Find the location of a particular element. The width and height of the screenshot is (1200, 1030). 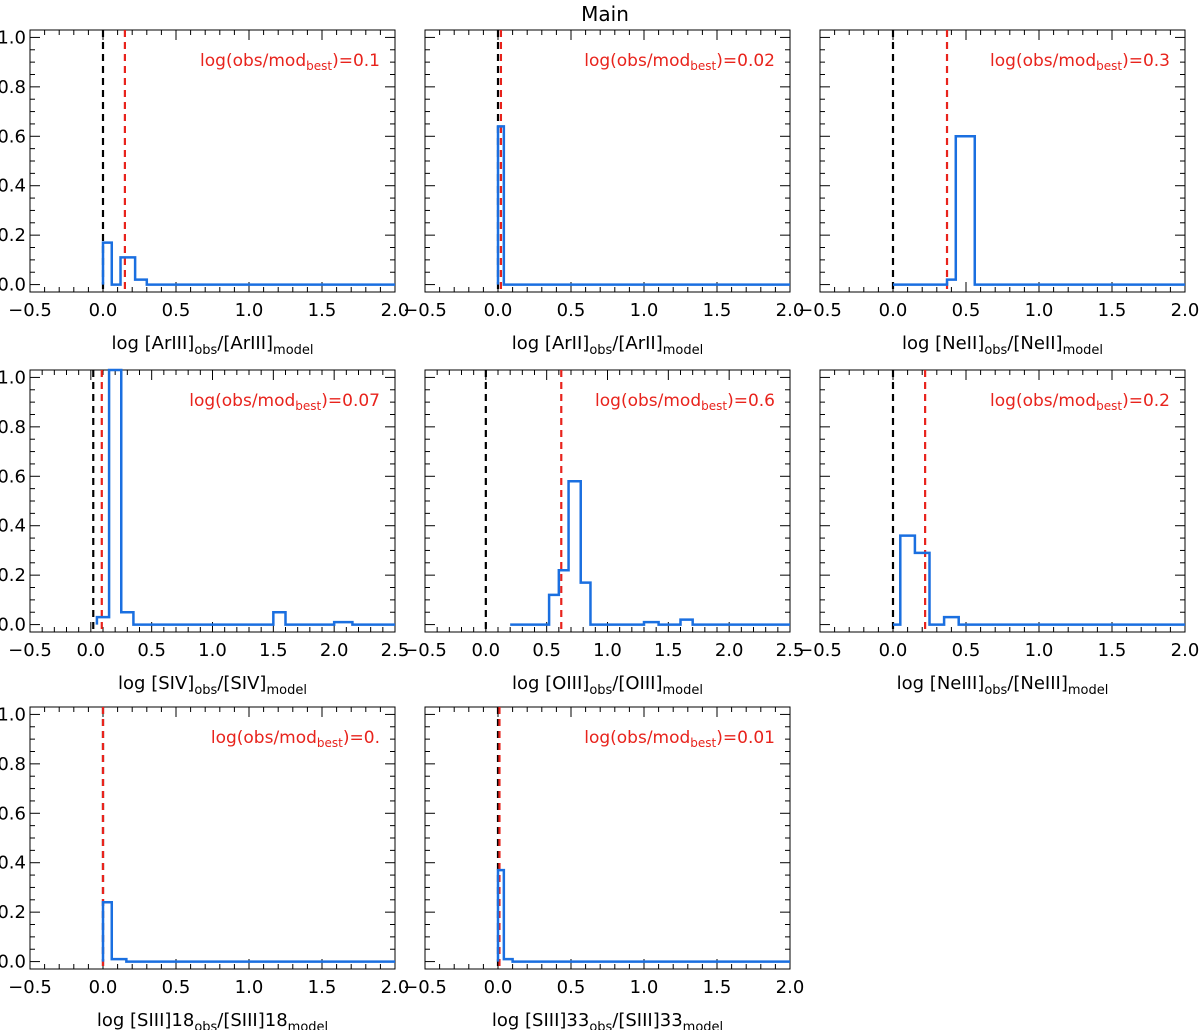

best-model-annotation: log(obs/modbest)=0.3 is located at coordinates (1080, 62).